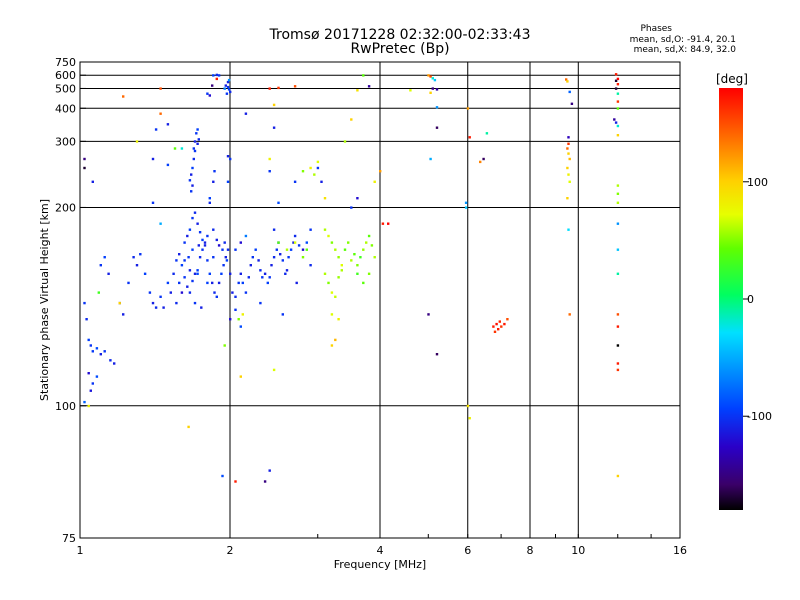 The width and height of the screenshot is (800, 600). What do you see at coordinates (400, 35) in the screenshot?
I see `chart-title: Tromsø 20171228 02:32:00-02:33:43` at bounding box center [400, 35].